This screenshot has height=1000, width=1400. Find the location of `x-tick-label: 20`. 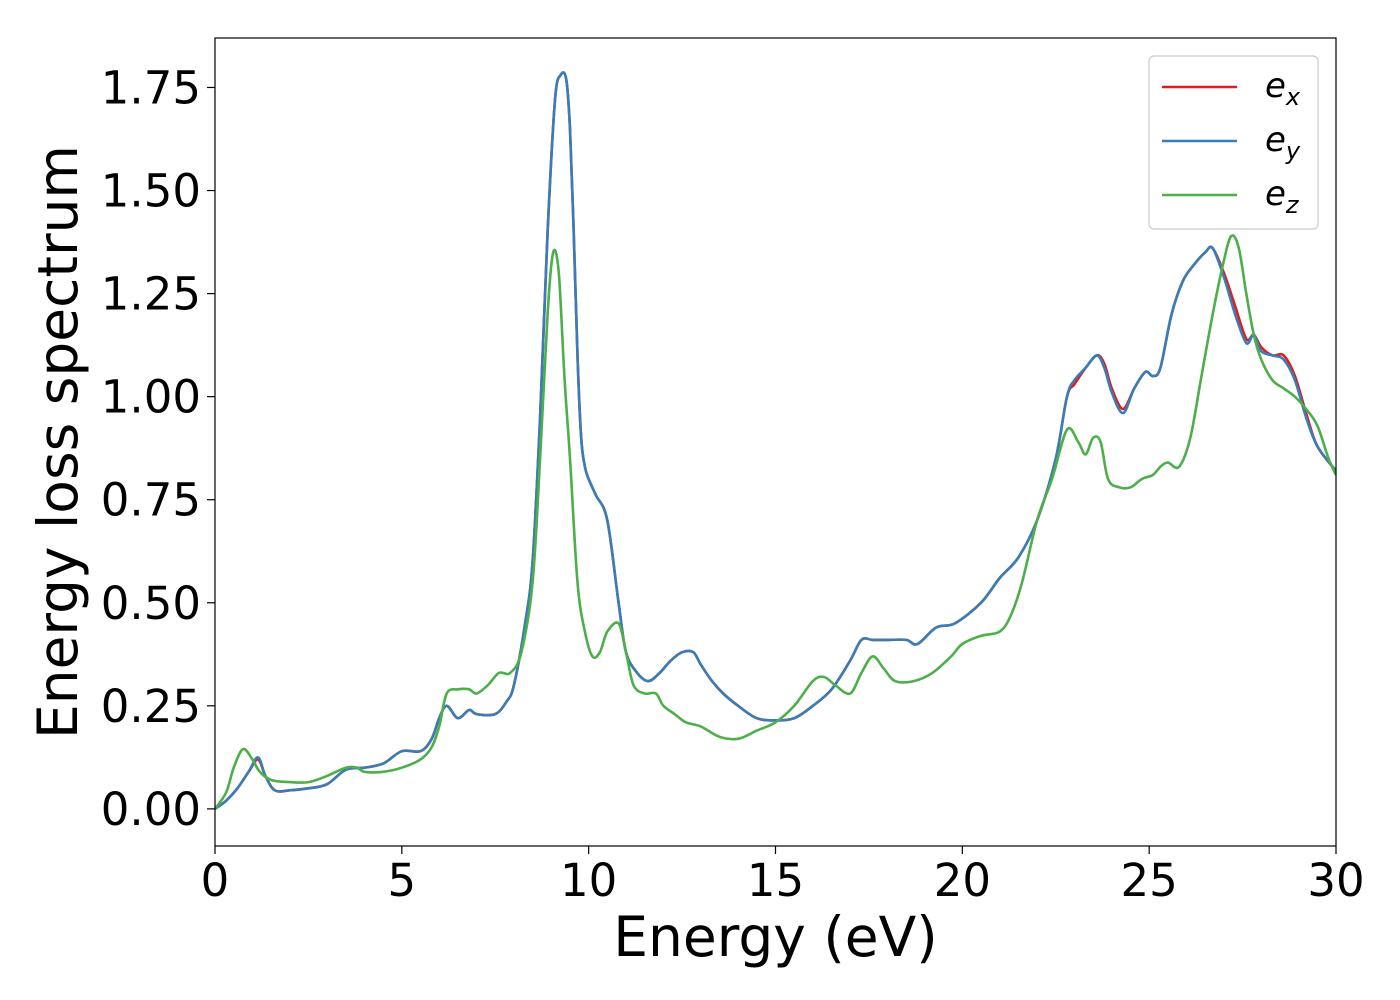

x-tick-label: 20 is located at coordinates (962, 880).